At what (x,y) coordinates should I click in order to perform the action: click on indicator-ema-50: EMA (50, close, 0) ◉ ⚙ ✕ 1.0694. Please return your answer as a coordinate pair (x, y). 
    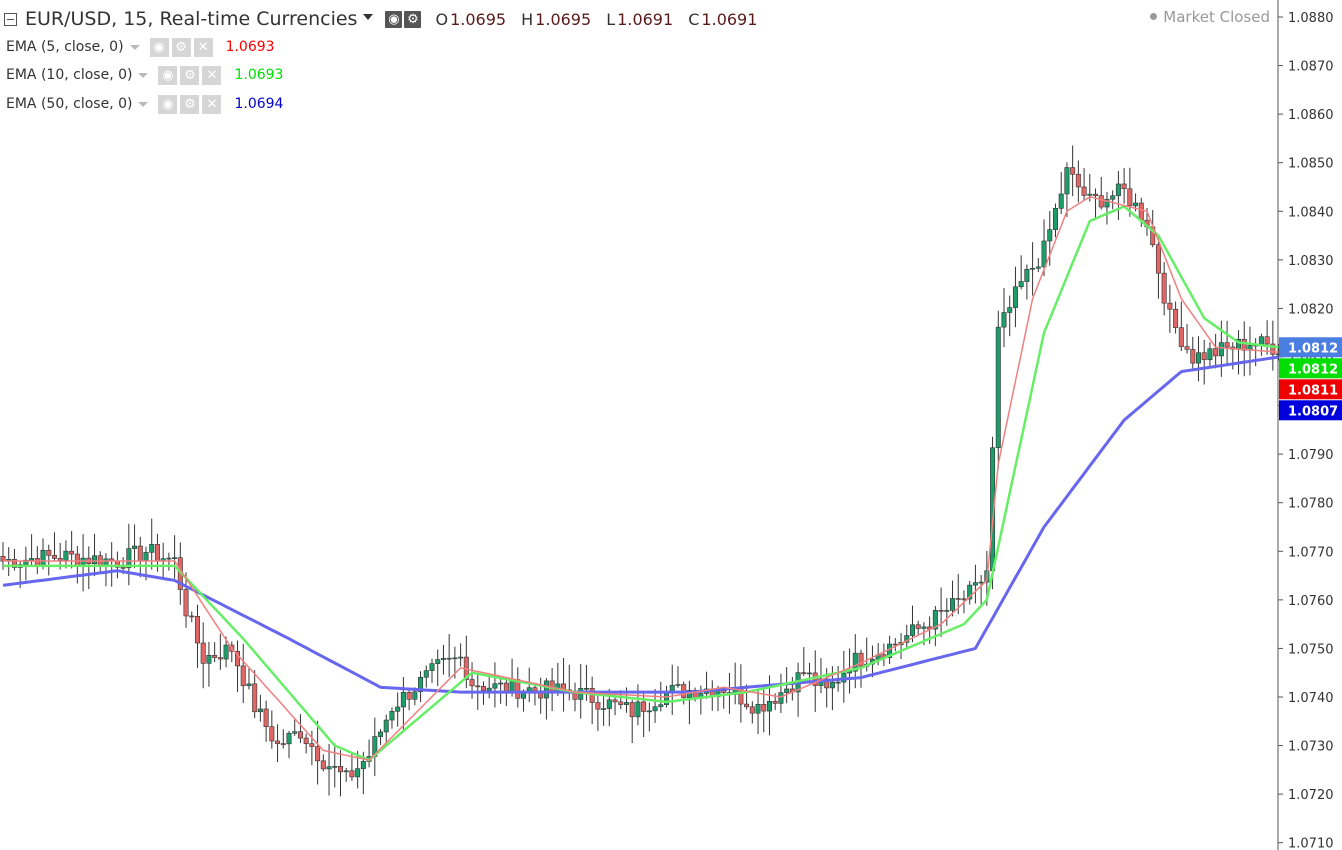
    Looking at the image, I should click on (144, 104).